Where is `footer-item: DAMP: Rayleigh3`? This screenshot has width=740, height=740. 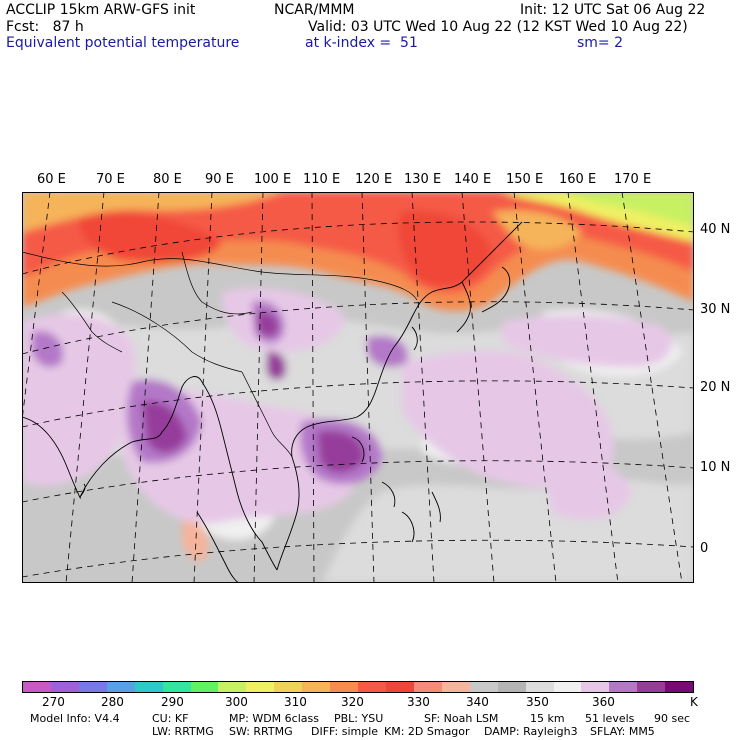
footer-item: DAMP: Rayleigh3 is located at coordinates (531, 731).